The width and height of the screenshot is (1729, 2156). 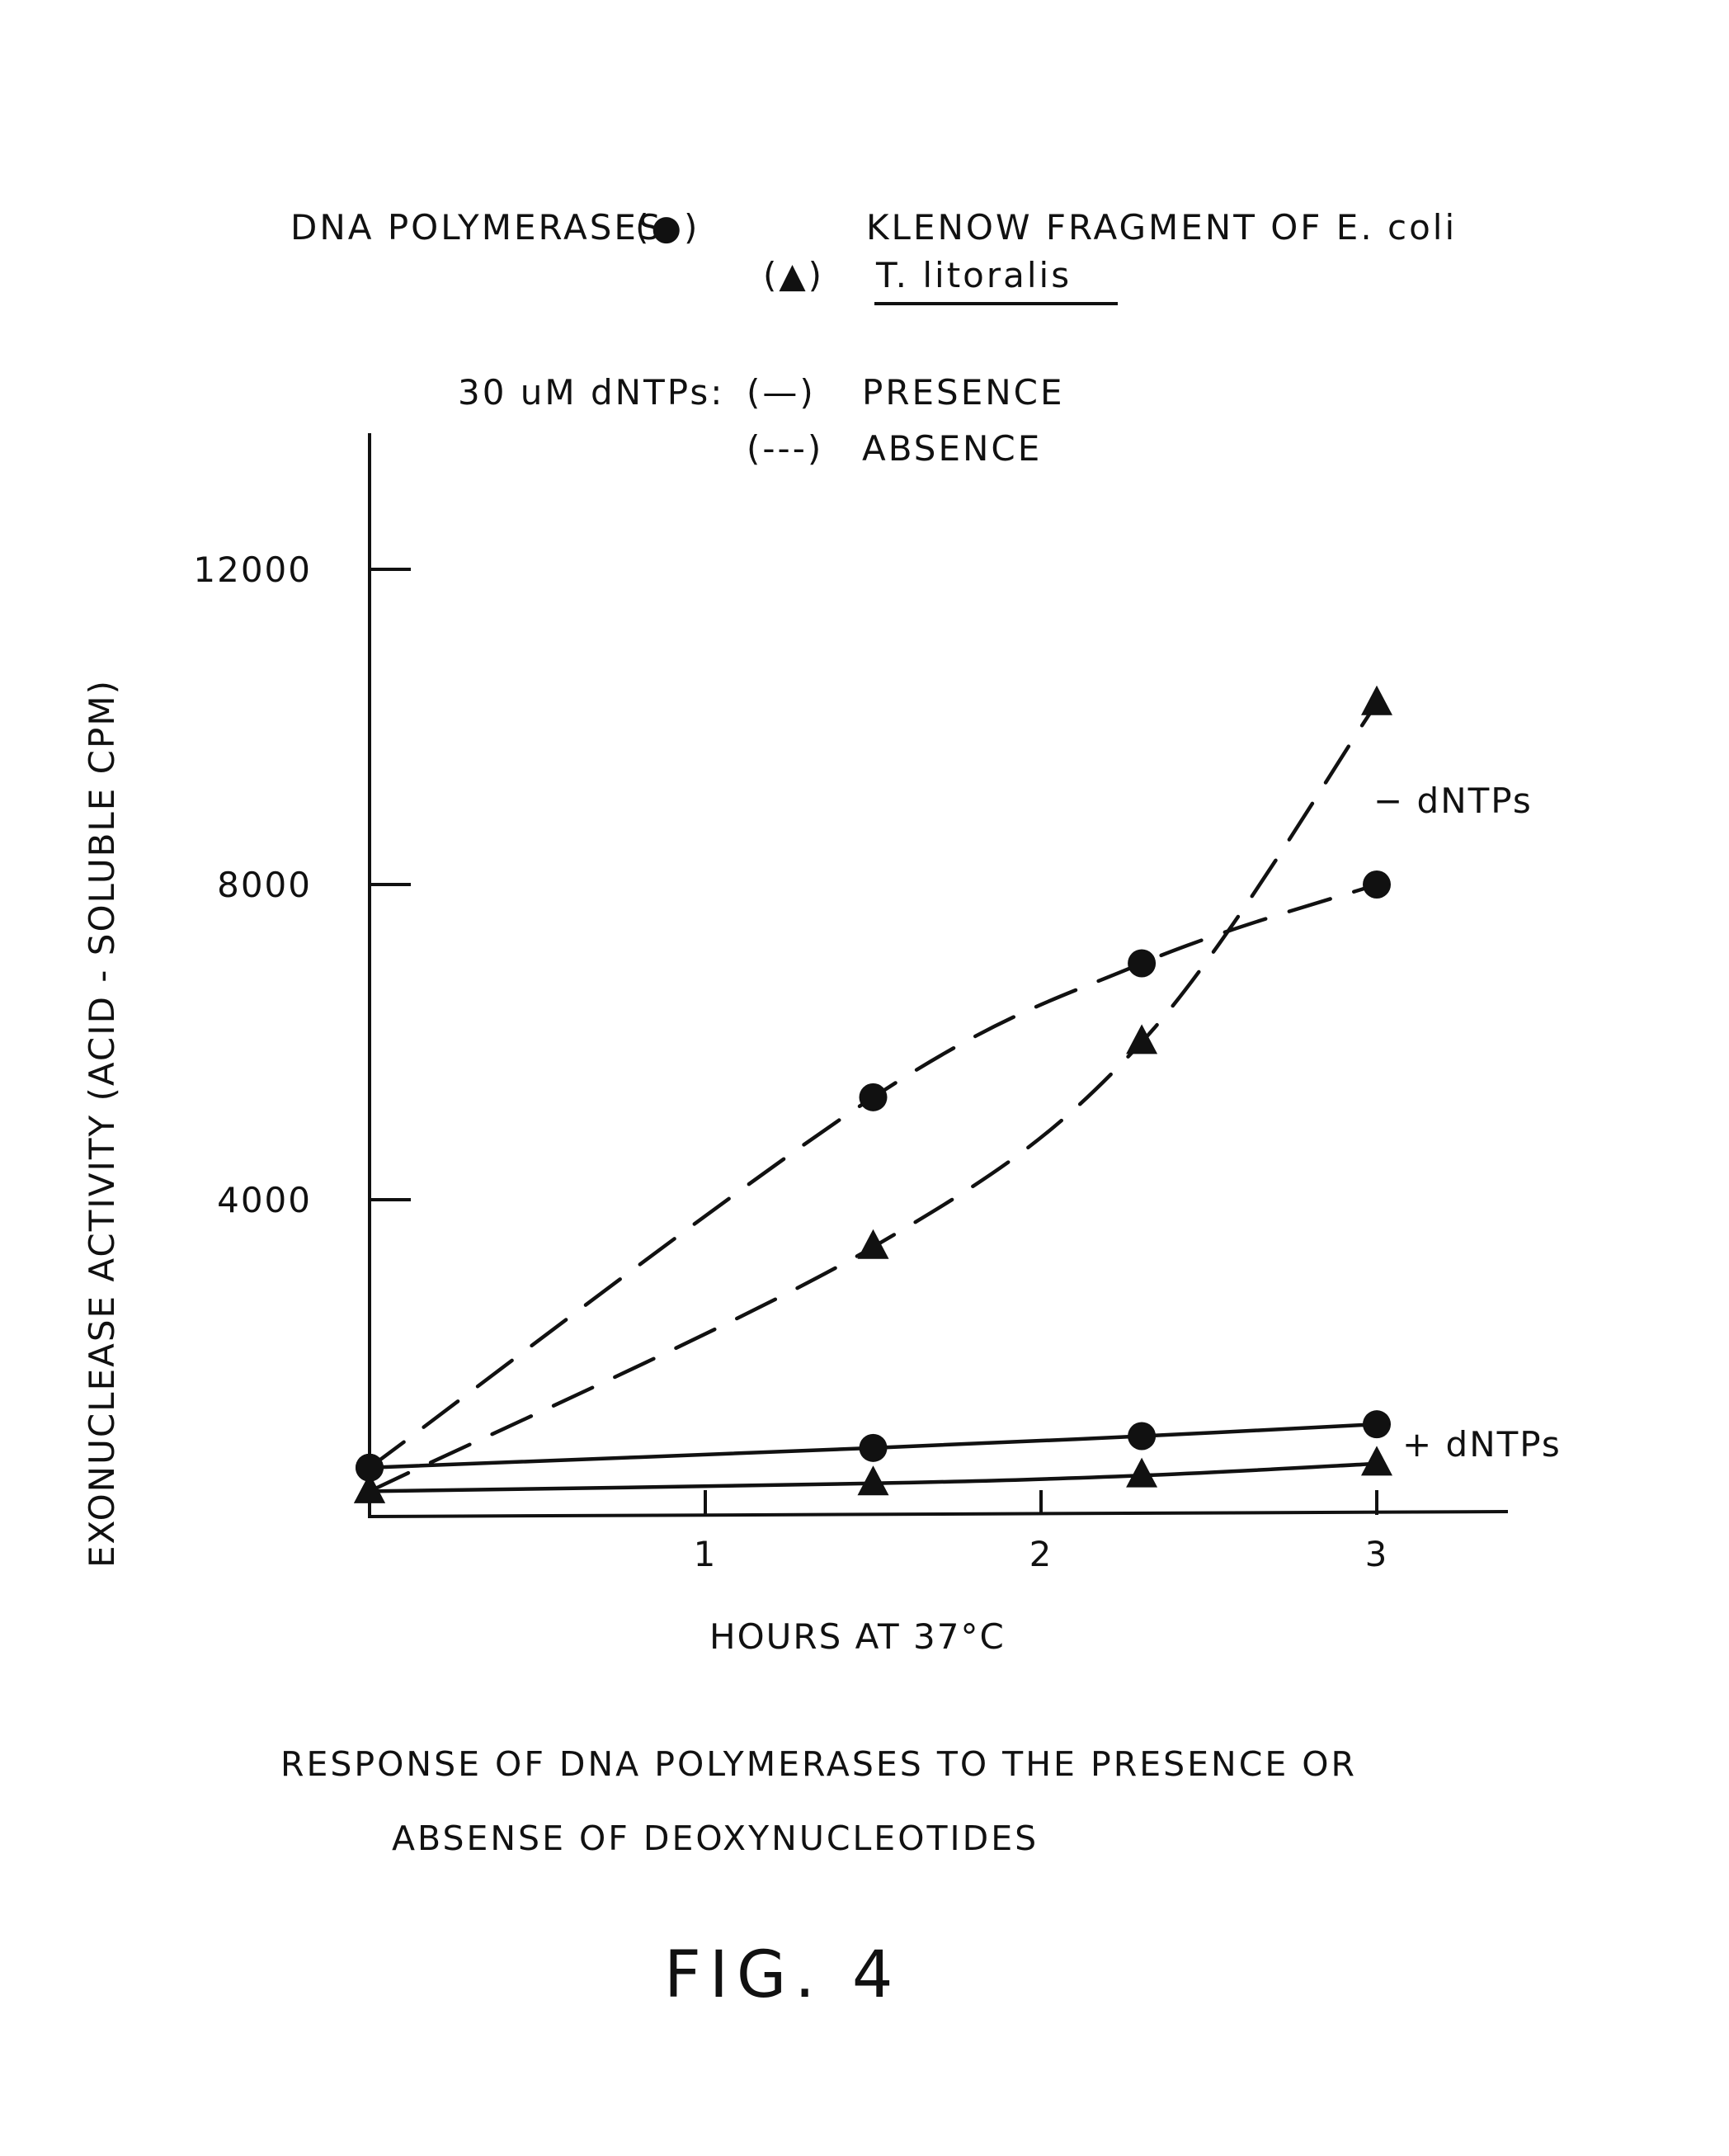 What do you see at coordinates (1482, 1444) in the screenshot?
I see `annotation-plus-dntps: + dNTPs` at bounding box center [1482, 1444].